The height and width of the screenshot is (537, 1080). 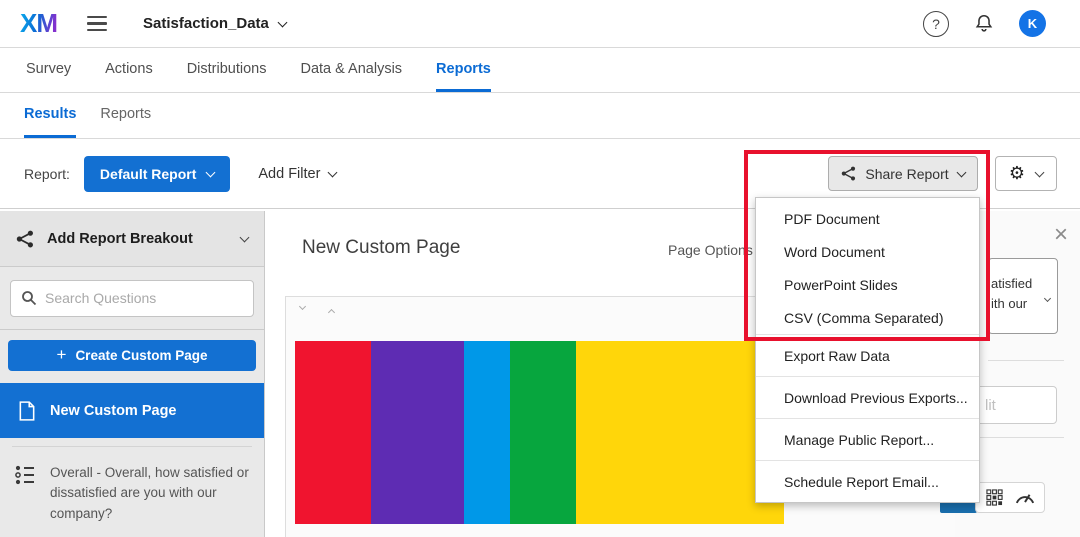 What do you see at coordinates (120, 238) in the screenshot?
I see `breakout-label: Add Report Breakout` at bounding box center [120, 238].